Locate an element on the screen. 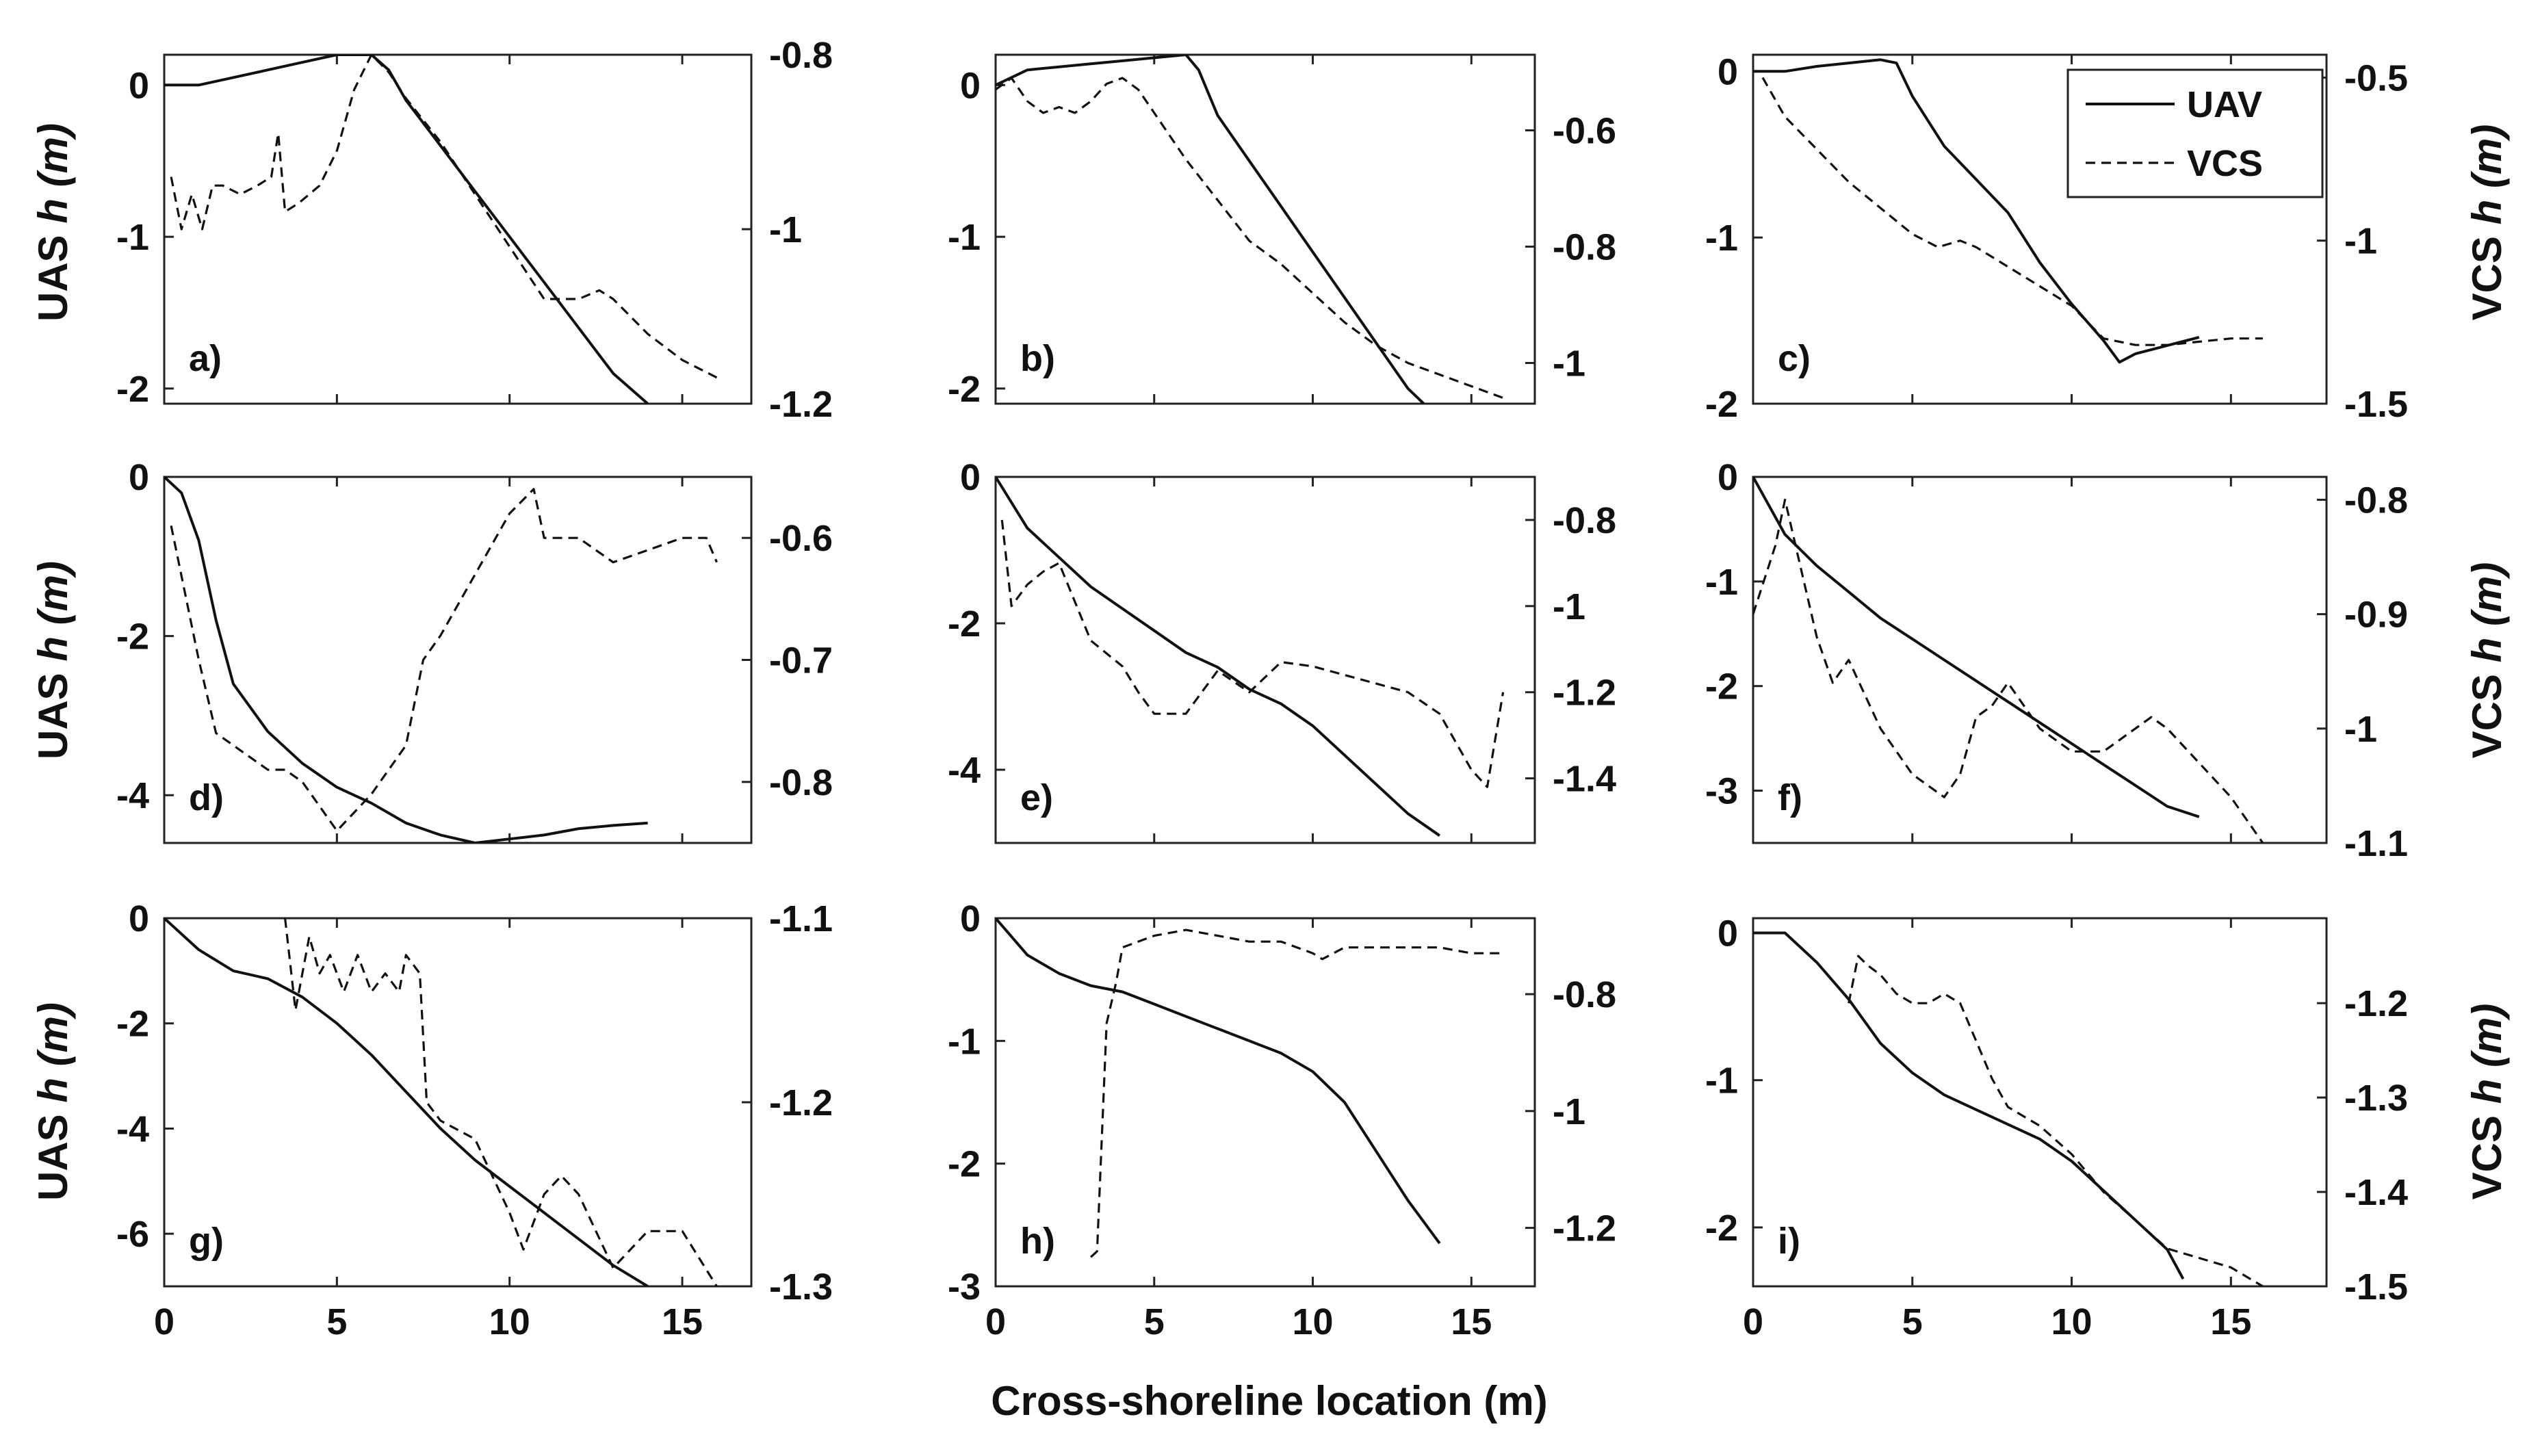  panel-e-series-uav is located at coordinates (1218, 657).